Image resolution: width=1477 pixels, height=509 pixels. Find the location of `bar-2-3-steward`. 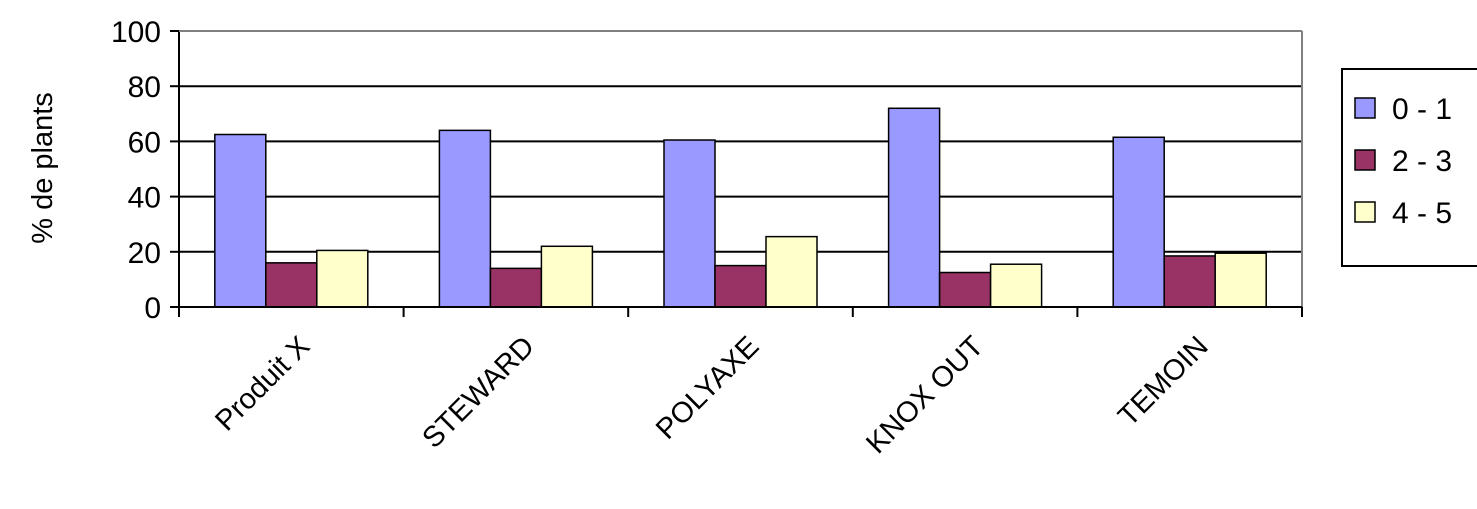

bar-2-3-steward is located at coordinates (516, 287).